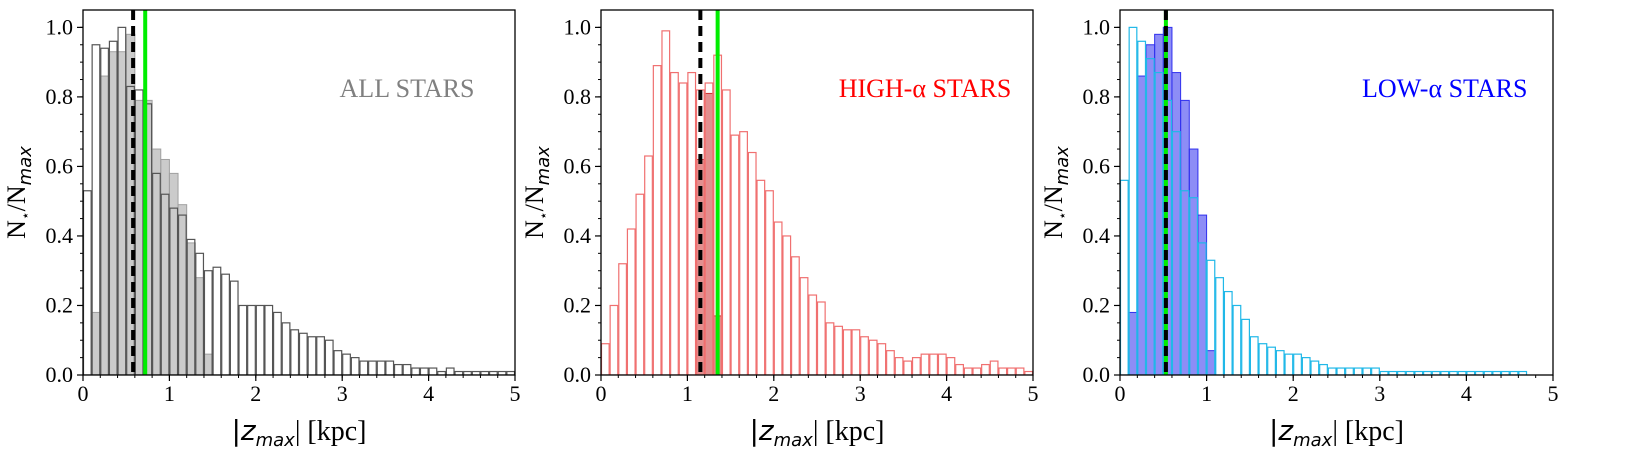 The width and height of the screenshot is (1651, 476). Describe the element at coordinates (407, 88) in the screenshot. I see `panel-annotation: ALL STARS` at that location.